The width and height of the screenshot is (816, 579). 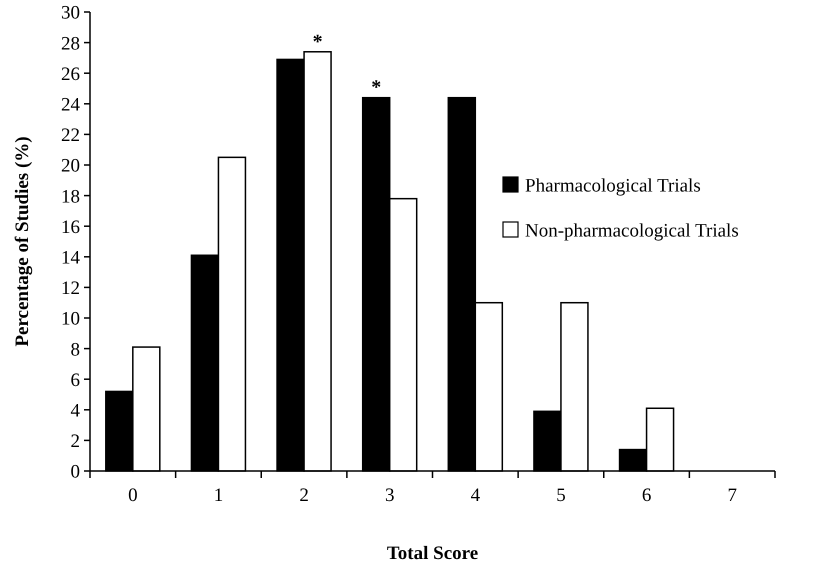 I want to click on y-tick-label: 20, so click(x=70, y=166).